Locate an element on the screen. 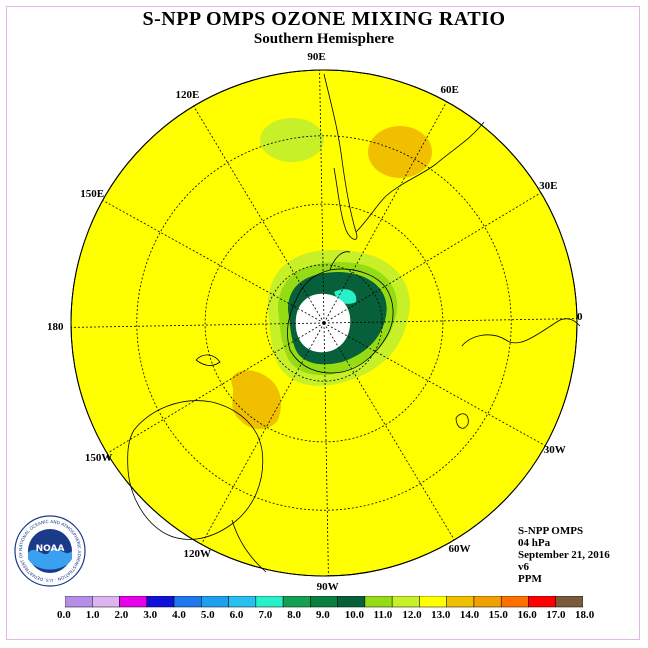  longitude-label: 150W is located at coordinates (98, 458).